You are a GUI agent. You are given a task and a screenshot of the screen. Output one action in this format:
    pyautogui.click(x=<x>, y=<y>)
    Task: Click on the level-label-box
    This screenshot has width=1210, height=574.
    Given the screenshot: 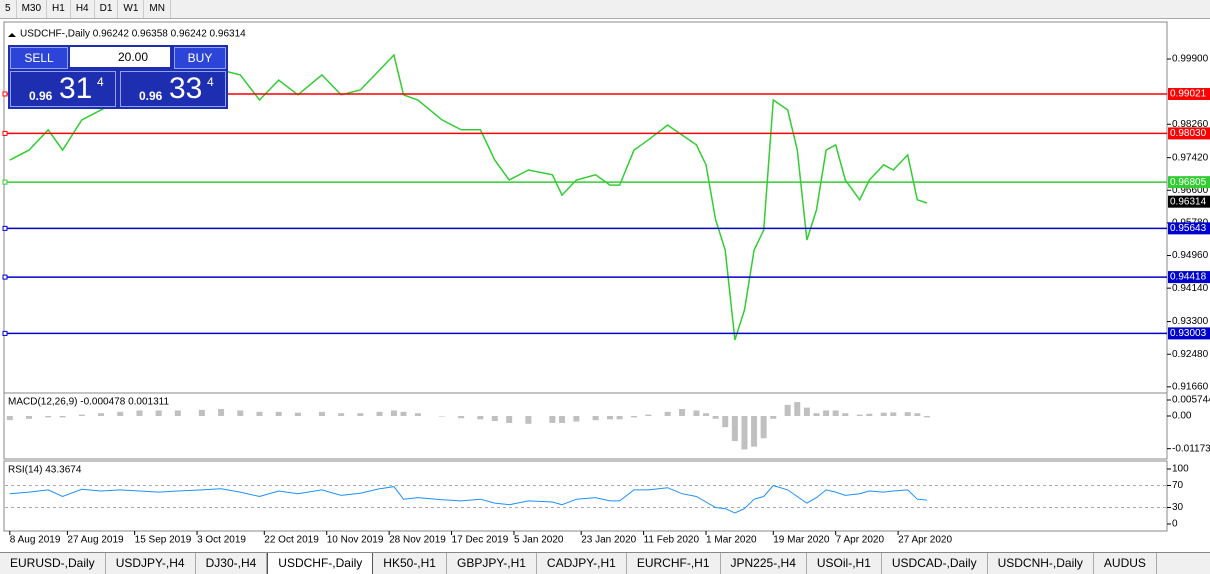 What is the action you would take?
    pyautogui.click(x=1189, y=277)
    